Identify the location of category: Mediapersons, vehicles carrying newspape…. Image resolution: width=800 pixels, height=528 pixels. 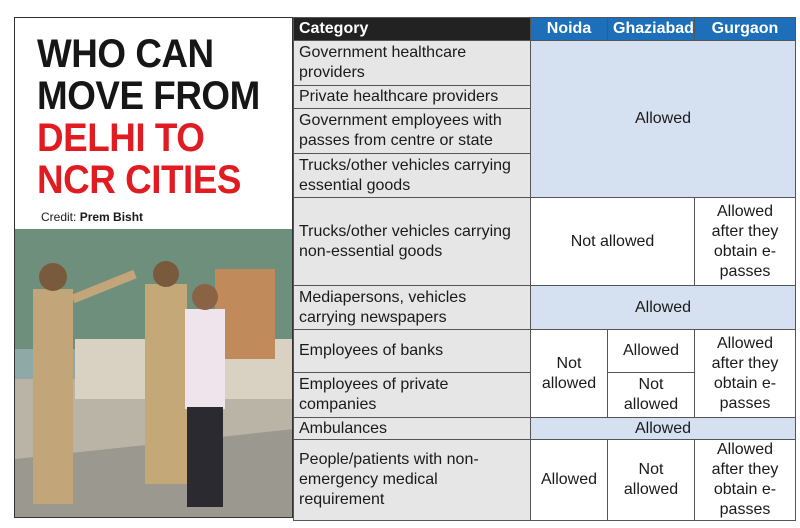
(412, 307).